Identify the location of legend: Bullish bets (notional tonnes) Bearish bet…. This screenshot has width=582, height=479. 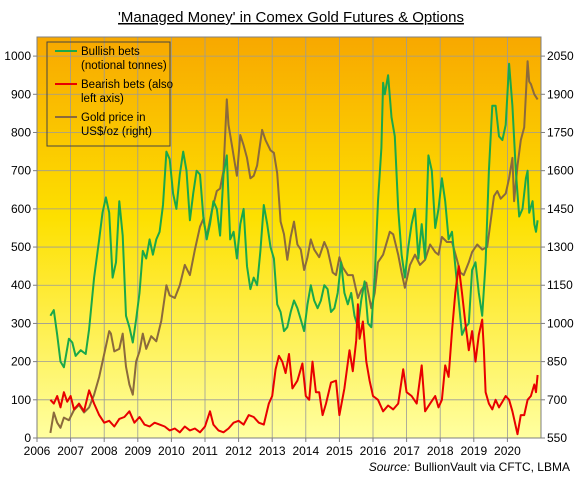
(109, 94).